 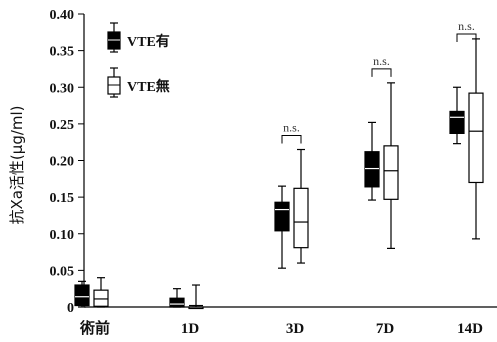 I want to click on x-tick-label: 1D, so click(x=190, y=329).